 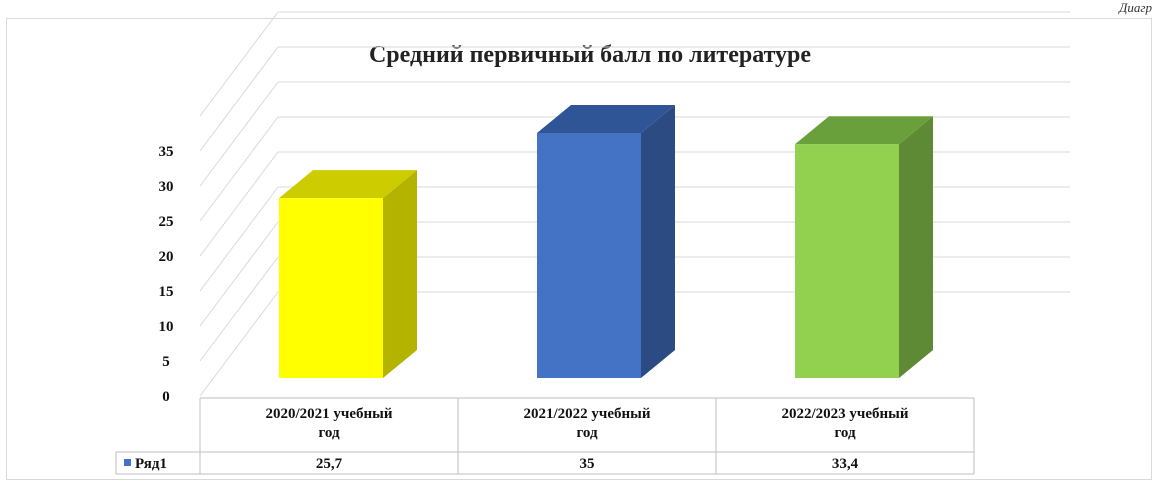 I want to click on legend-marker, so click(x=127, y=462).